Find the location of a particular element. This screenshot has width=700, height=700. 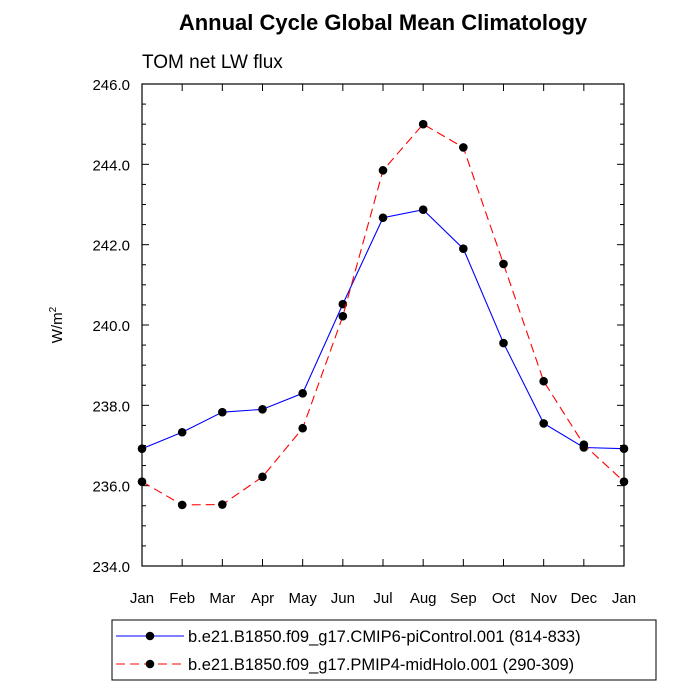

x-tick-label: Oct is located at coordinates (504, 598).